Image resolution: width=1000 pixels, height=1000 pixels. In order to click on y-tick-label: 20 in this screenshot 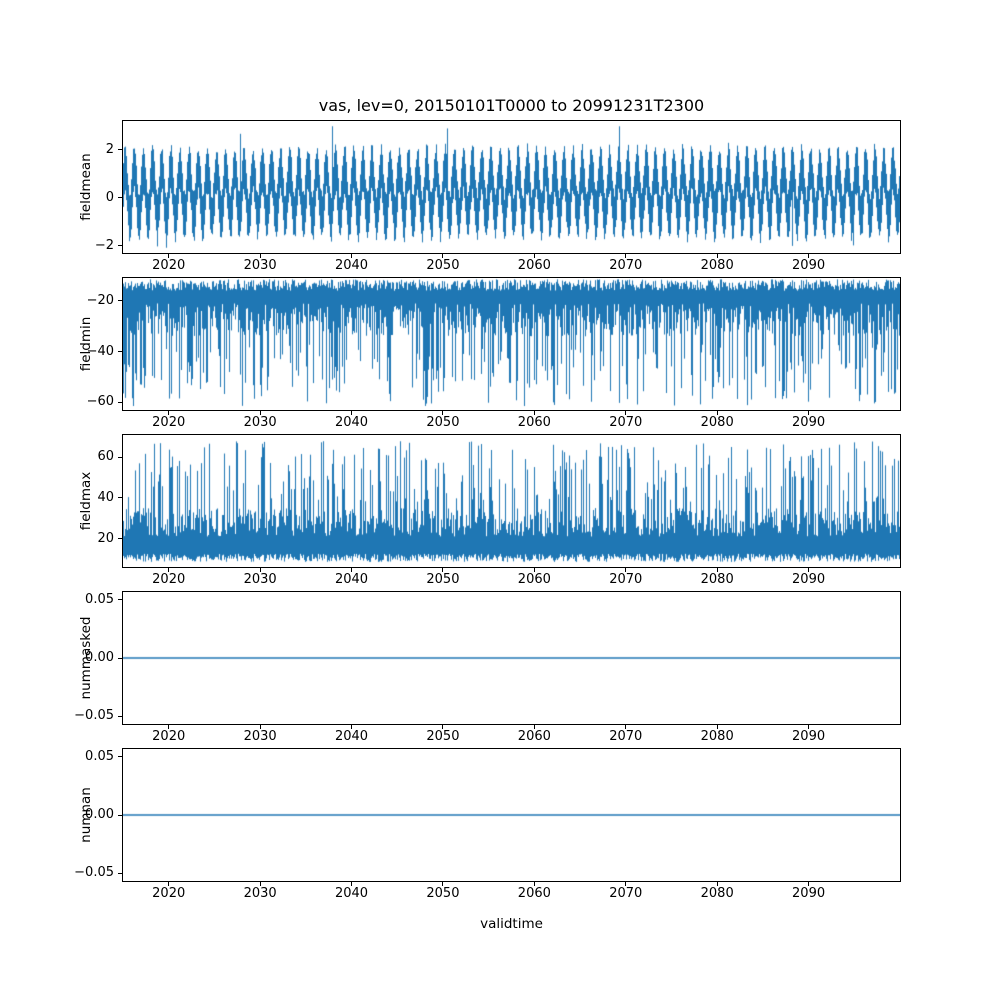, I will do `click(105, 538)`.